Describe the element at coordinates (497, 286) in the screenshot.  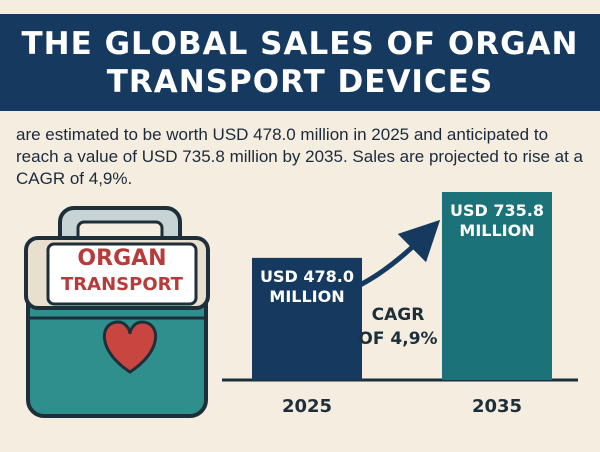
I see `bar-2035` at that location.